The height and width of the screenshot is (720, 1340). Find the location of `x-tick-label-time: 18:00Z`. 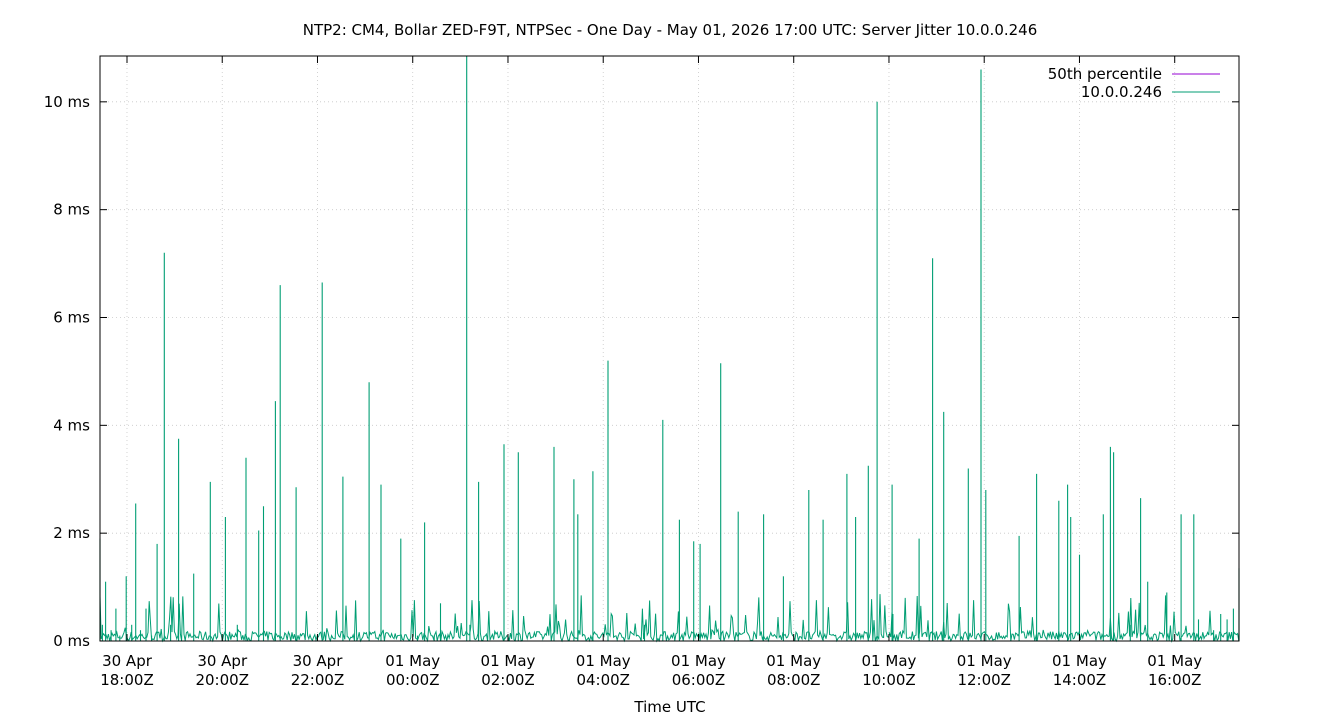

x-tick-label-time: 18:00Z is located at coordinates (127, 680).